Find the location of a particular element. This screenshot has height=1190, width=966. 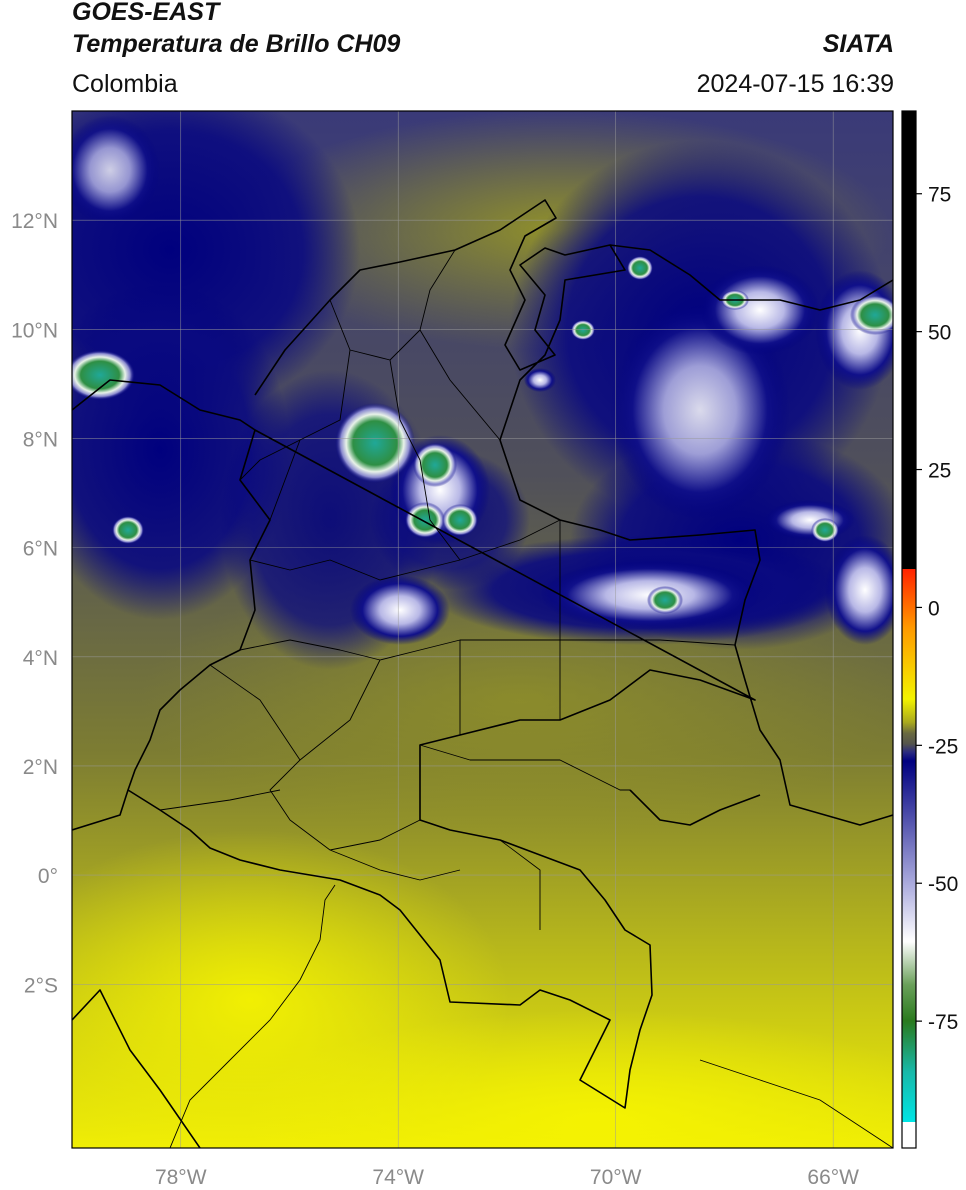

lat-tick-label: 6°N is located at coordinates (40, 549).